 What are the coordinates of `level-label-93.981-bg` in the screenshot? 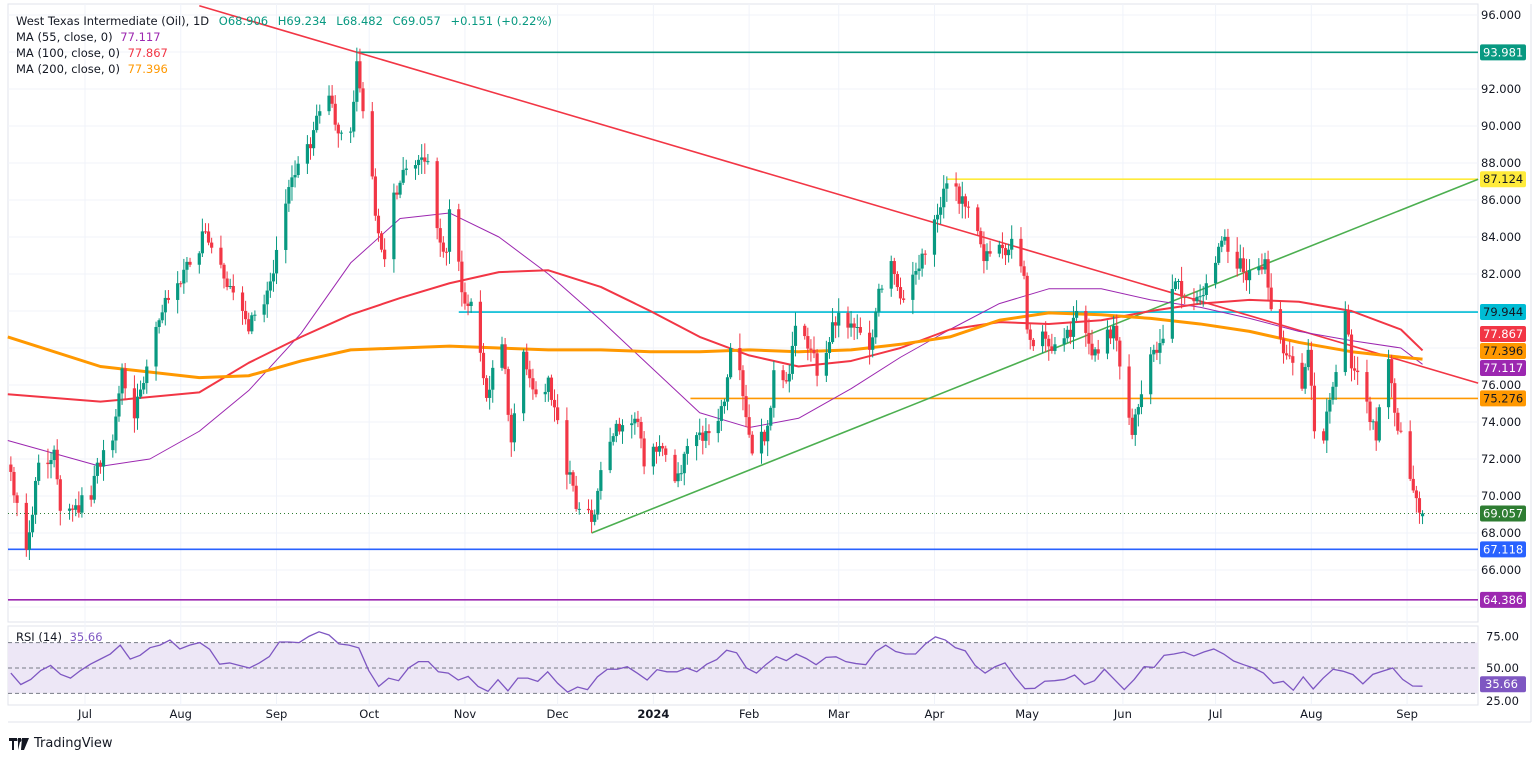 It's located at (1503, 52).